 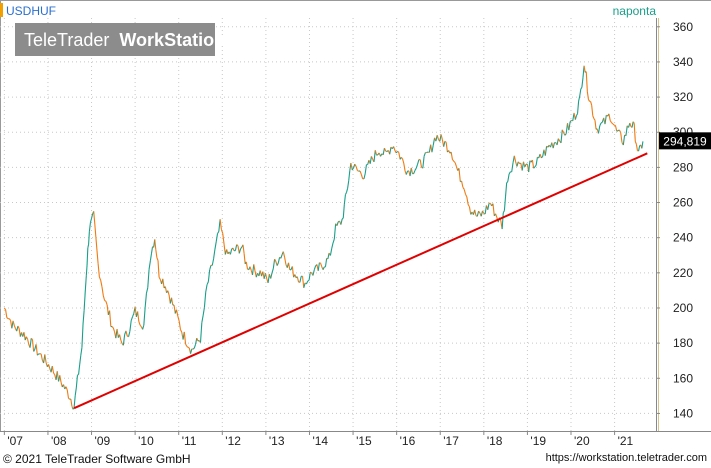 What do you see at coordinates (626, 458) in the screenshot?
I see `source-url: https://workstation.teletrader.com` at bounding box center [626, 458].